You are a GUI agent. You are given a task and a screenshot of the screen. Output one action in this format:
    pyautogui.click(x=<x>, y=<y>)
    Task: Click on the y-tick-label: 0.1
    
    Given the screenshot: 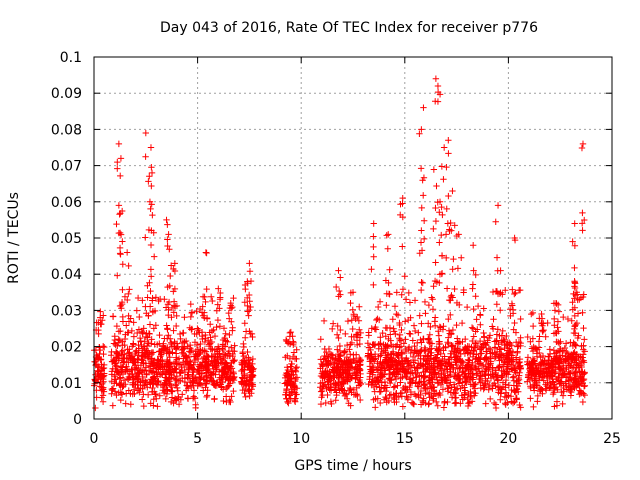 What is the action you would take?
    pyautogui.click(x=71, y=58)
    